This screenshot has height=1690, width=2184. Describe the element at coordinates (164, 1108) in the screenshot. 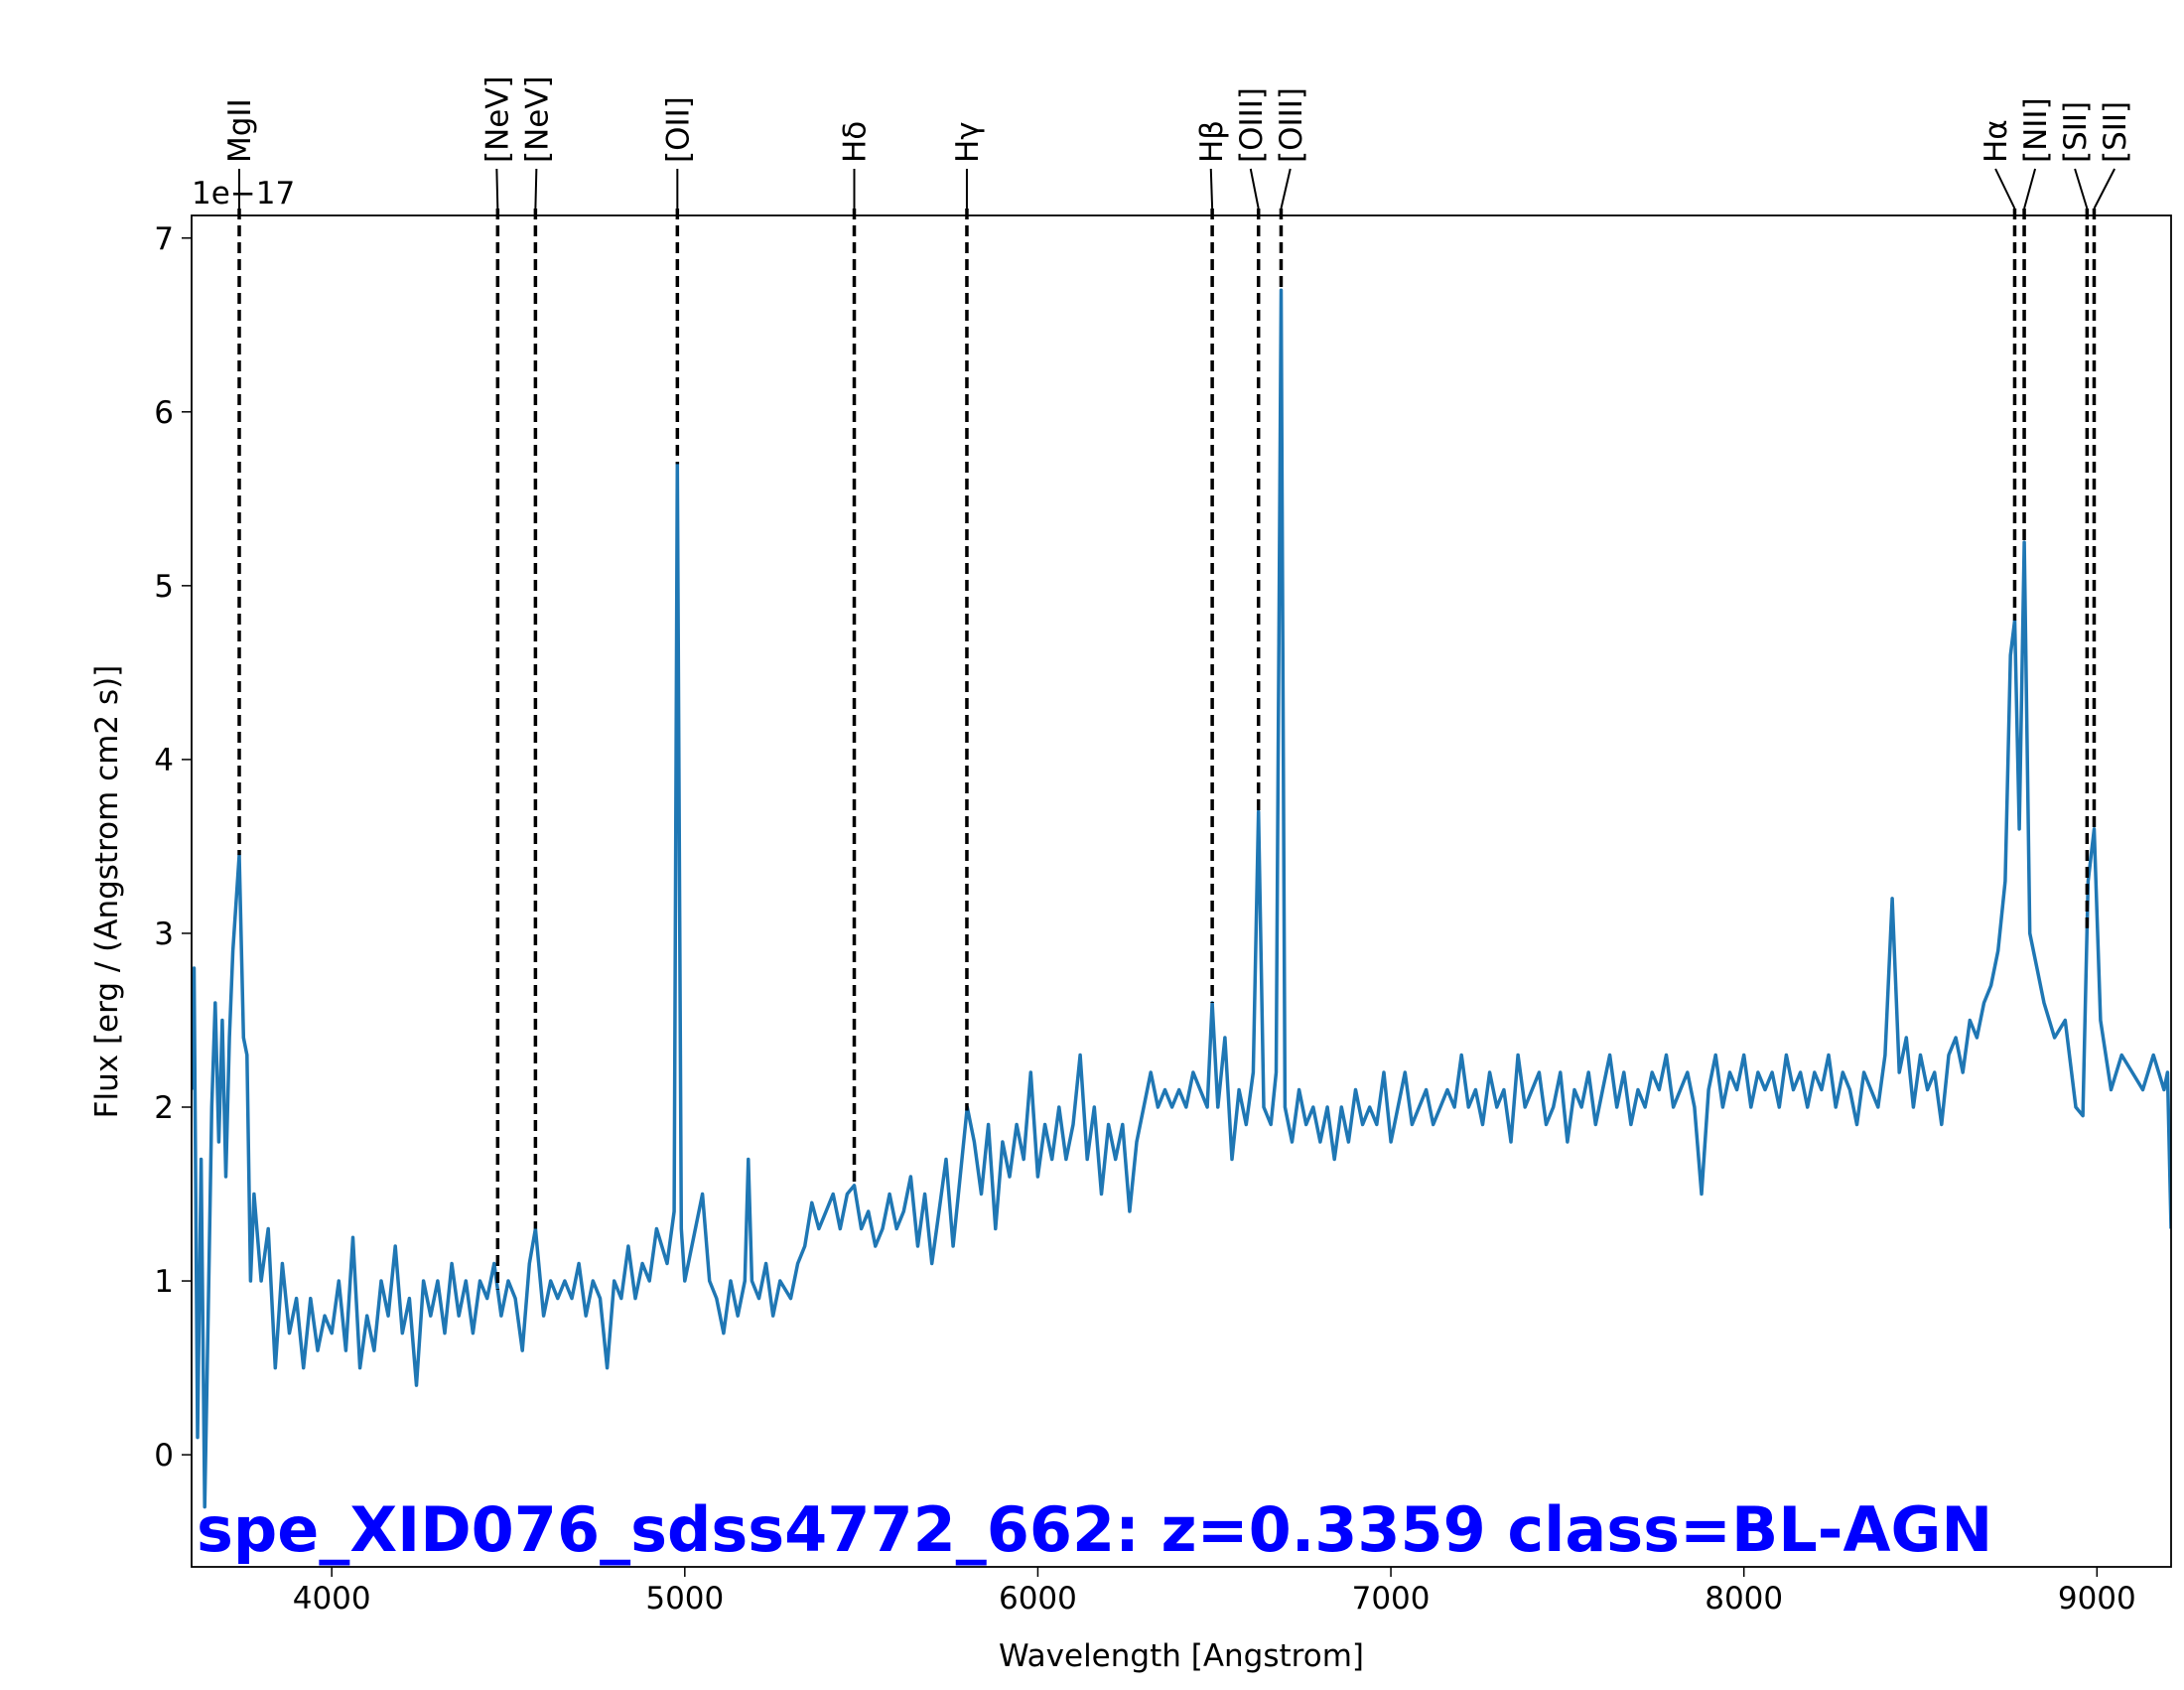

I see `y-tick-label: 2` at that location.